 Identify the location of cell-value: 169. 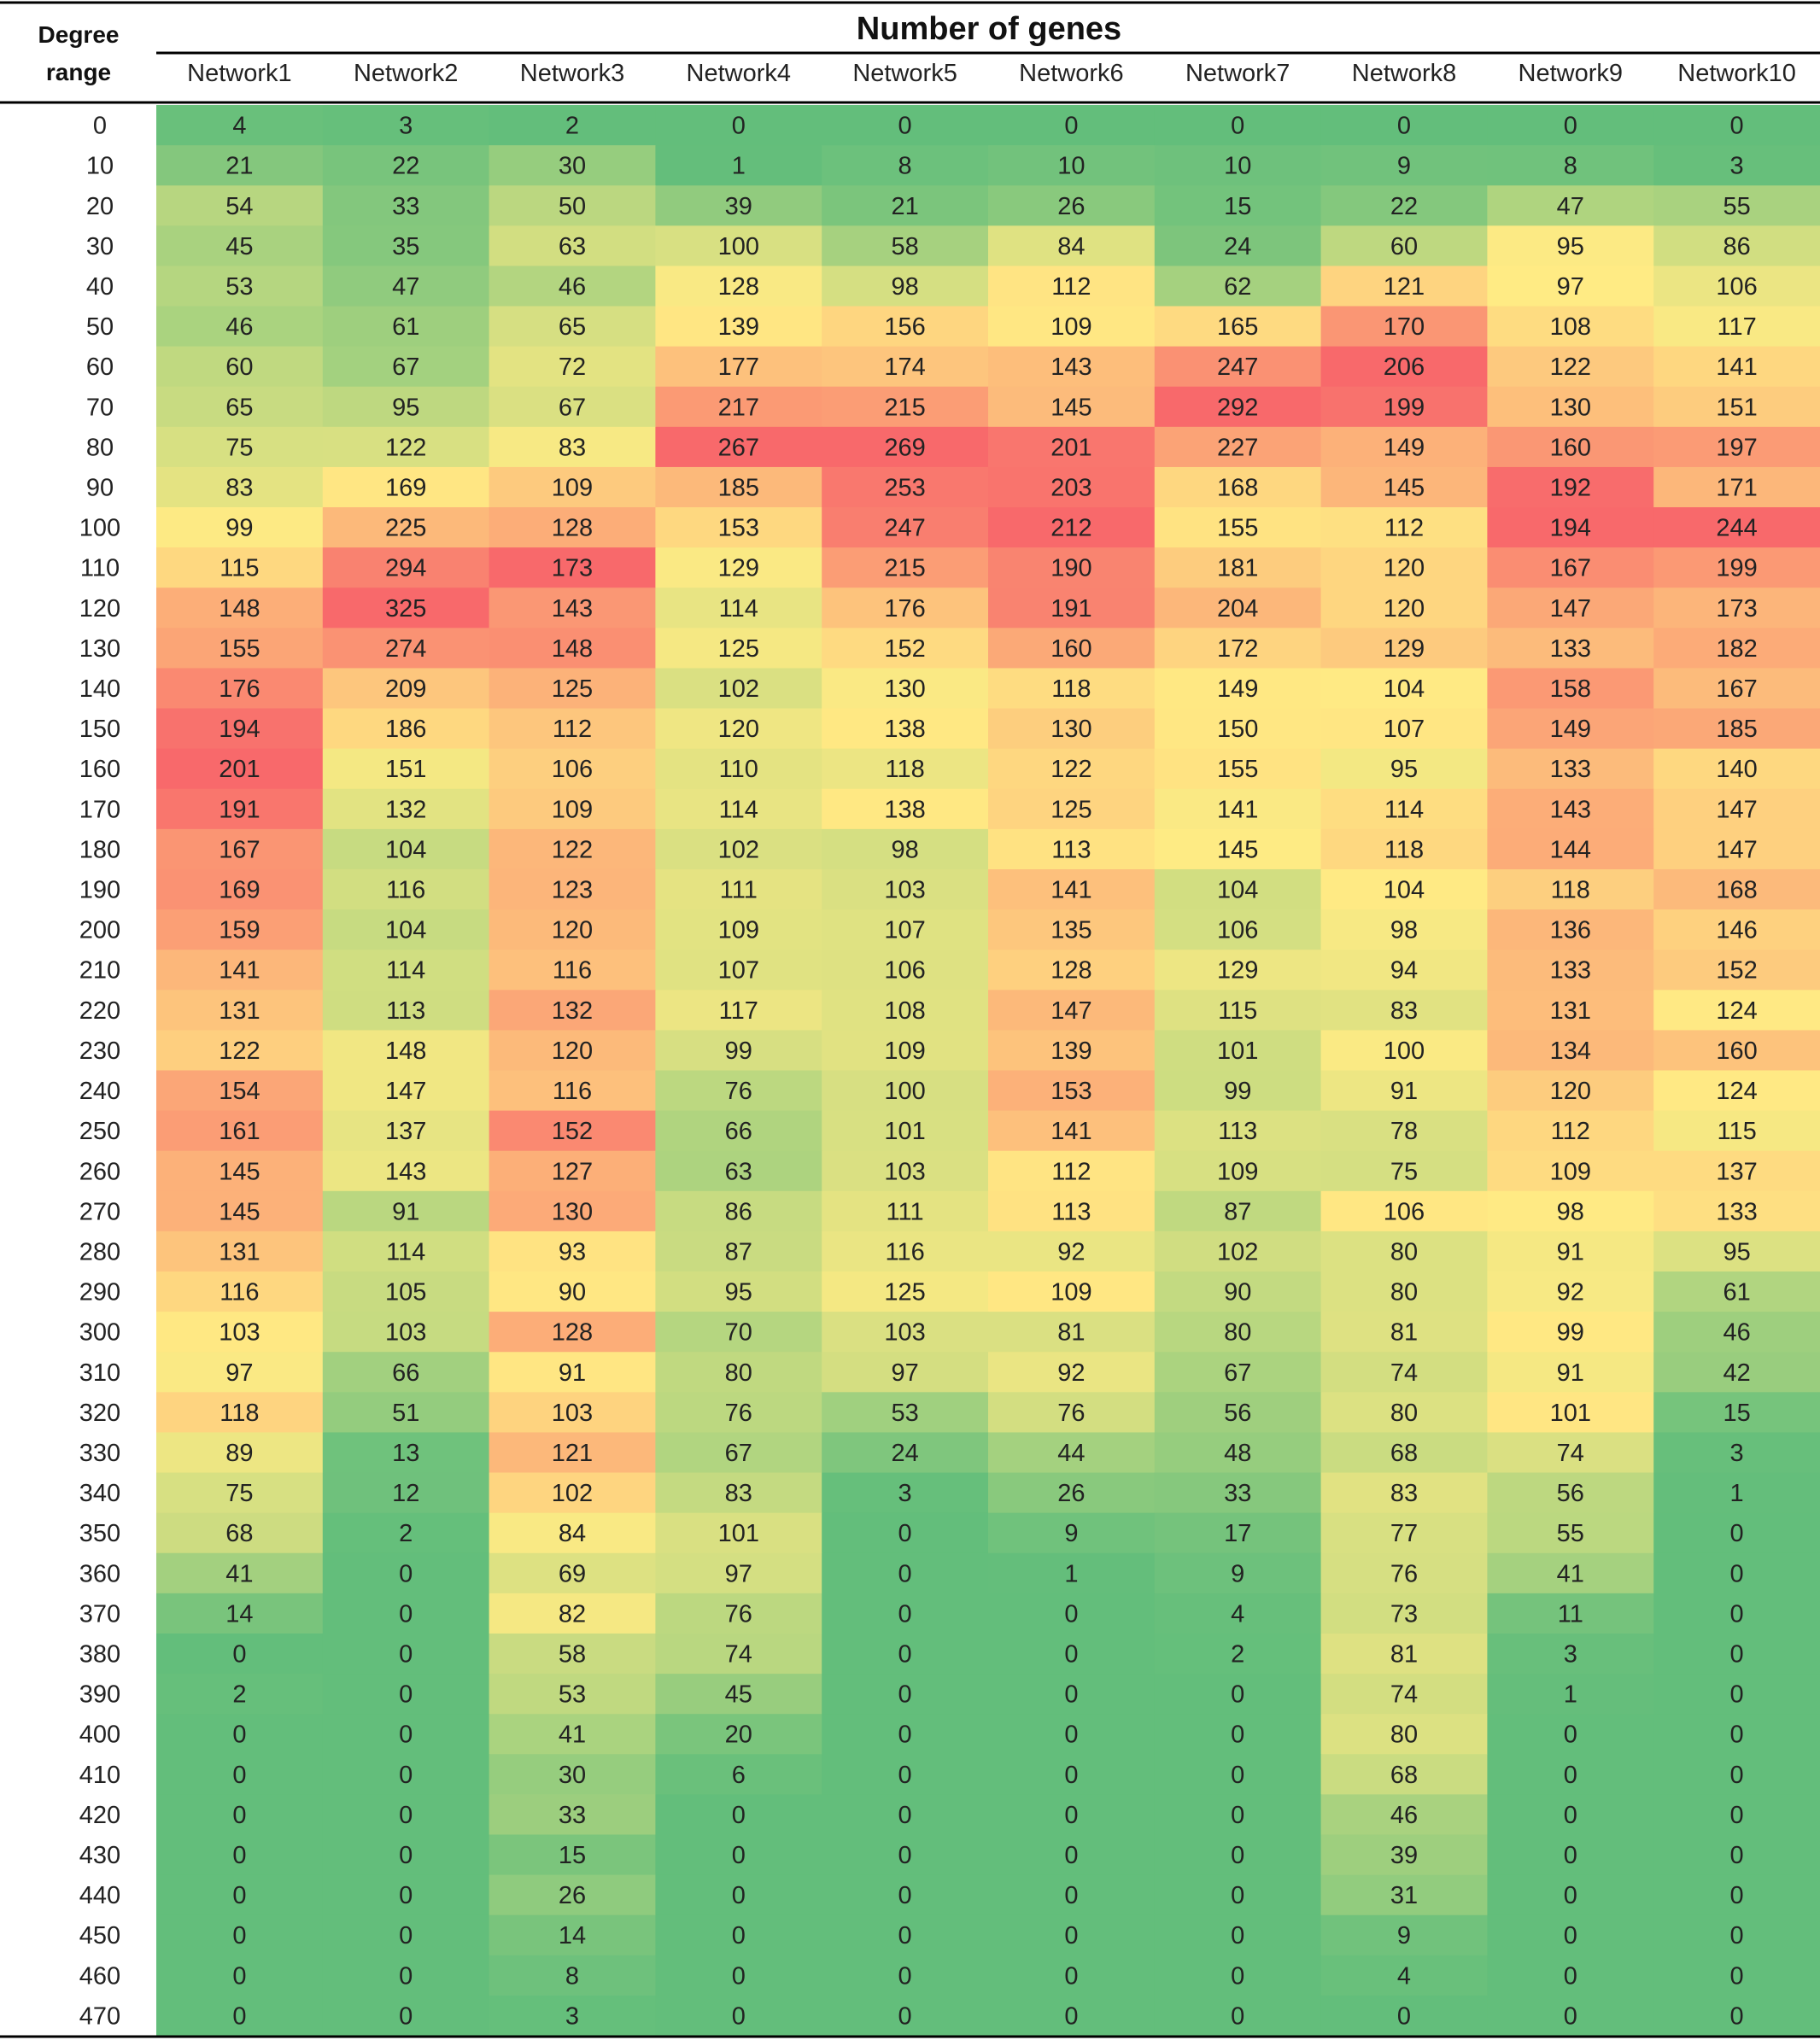
(406, 488).